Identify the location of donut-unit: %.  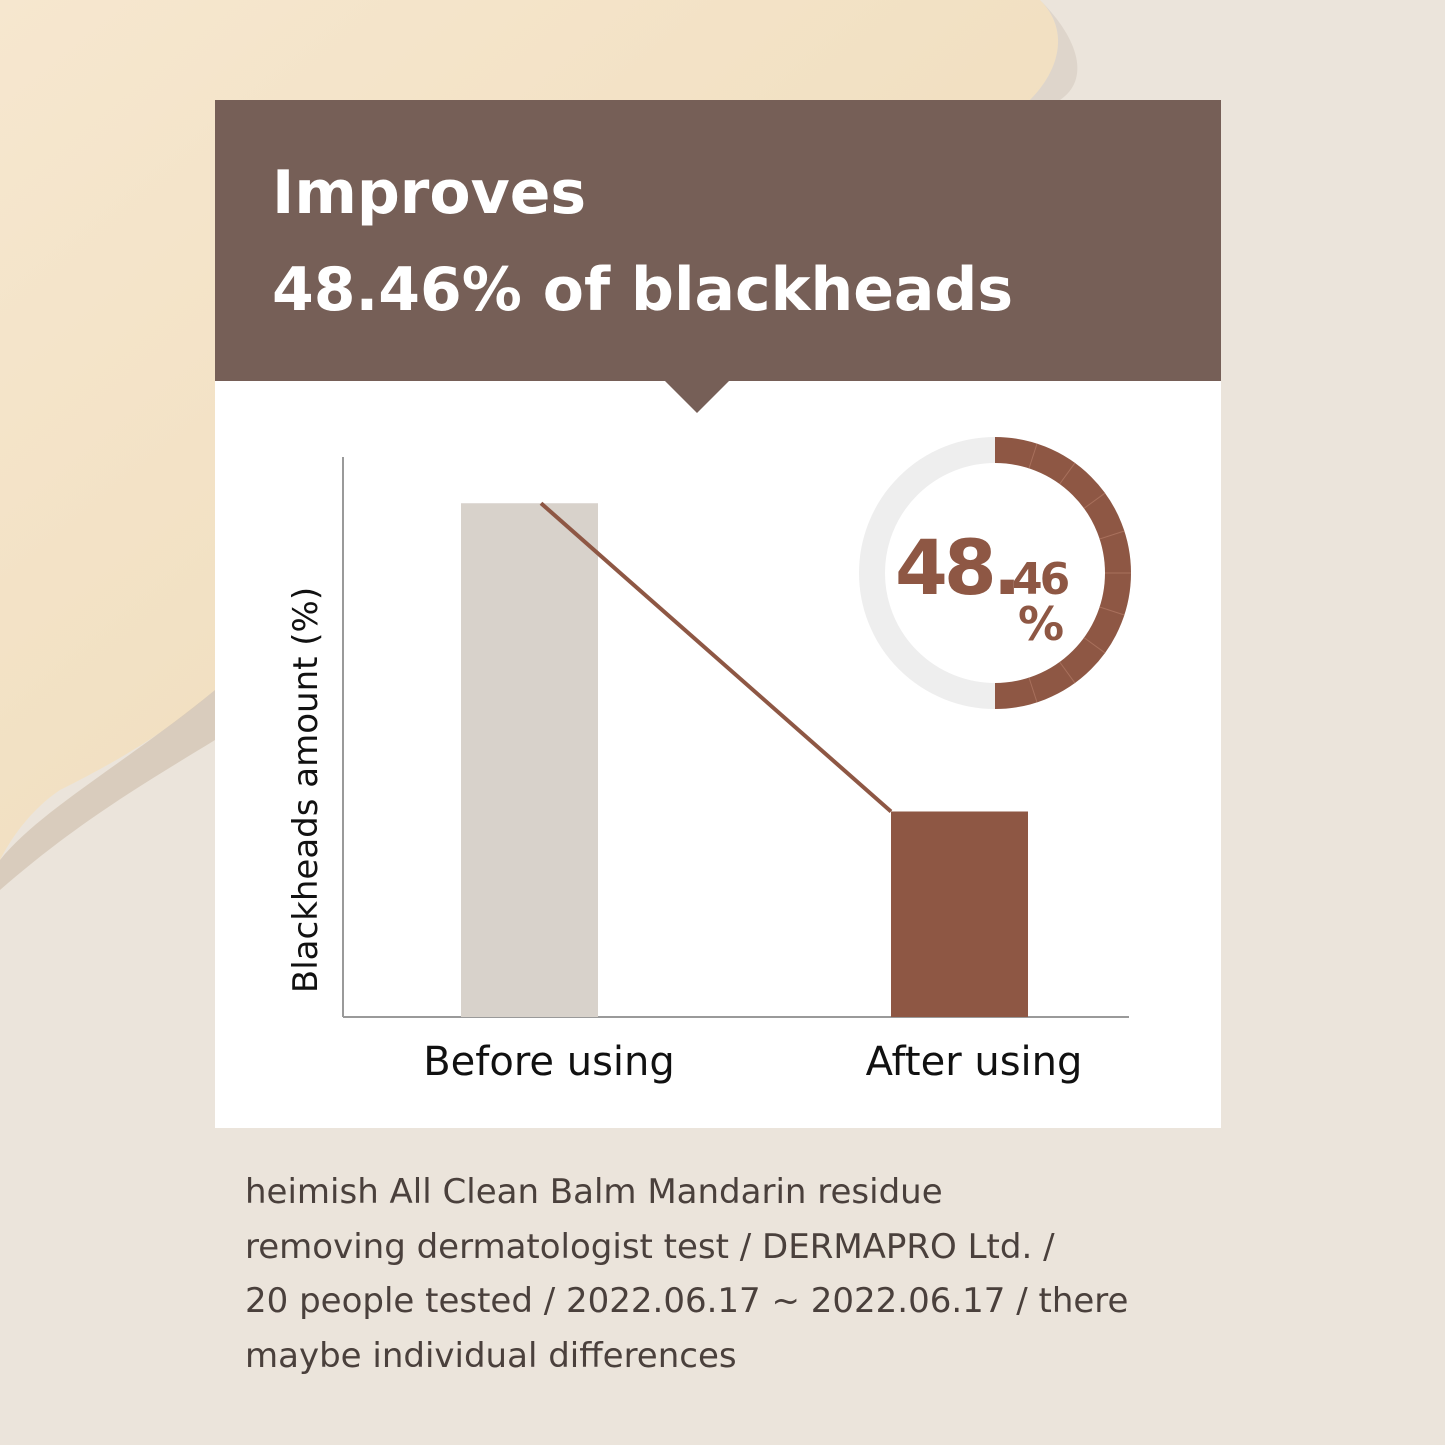
(1041, 624).